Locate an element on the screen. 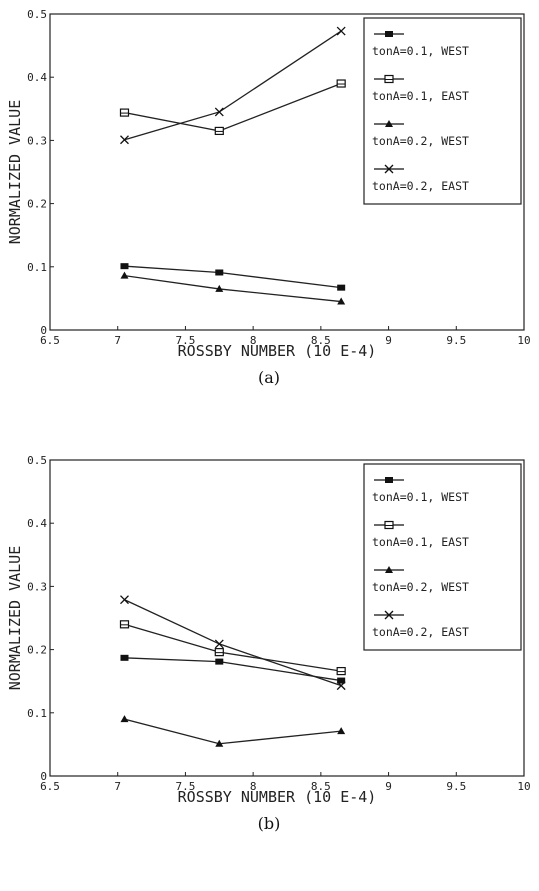  x-tick-label: 6.5 is located at coordinates (50, 340).